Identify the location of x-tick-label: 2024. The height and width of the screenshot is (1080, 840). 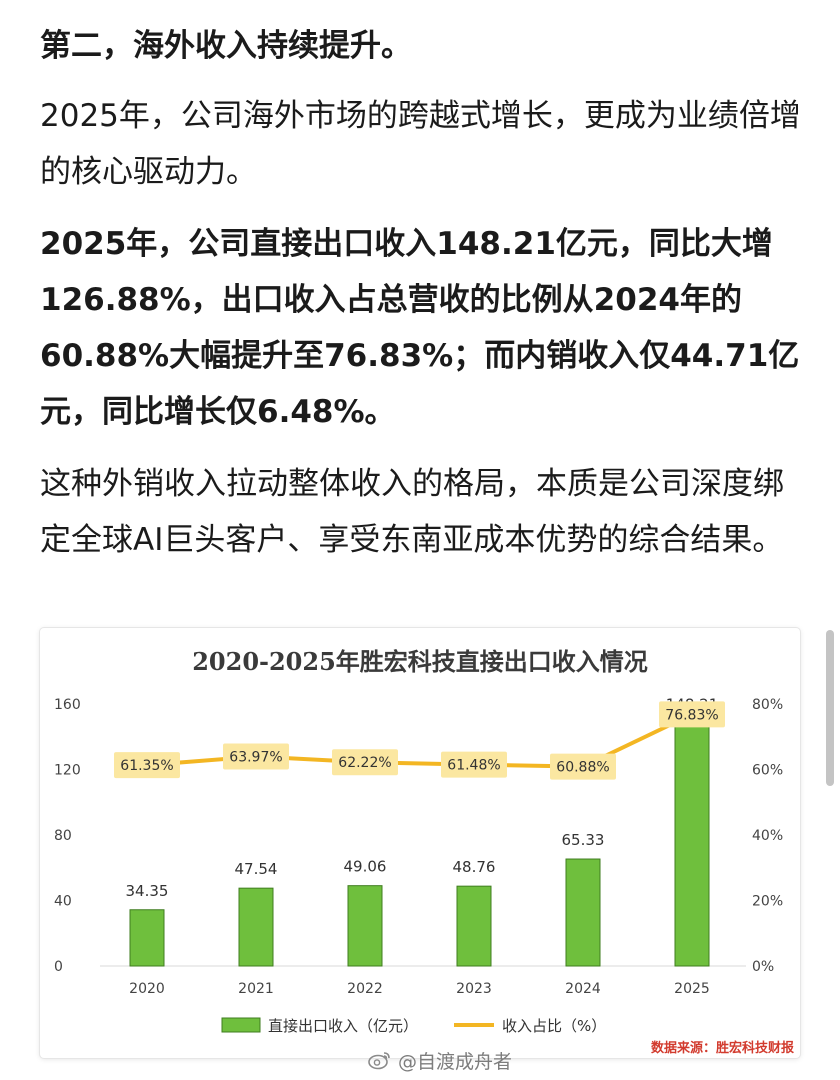
(583, 989).